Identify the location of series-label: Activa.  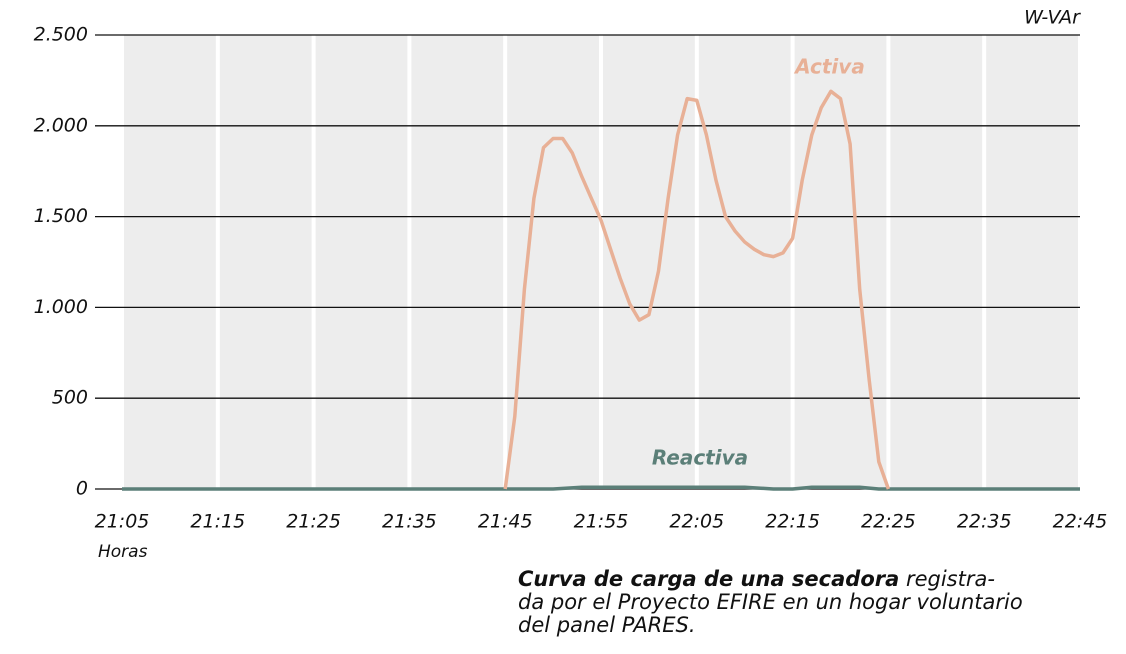
(829, 67).